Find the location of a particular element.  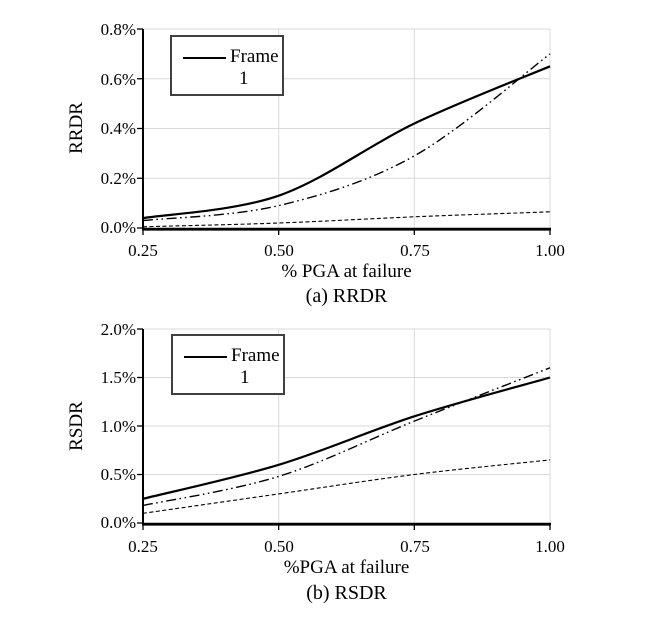

x-axis-title-rrdr: % PGA at failure is located at coordinates (346, 271).